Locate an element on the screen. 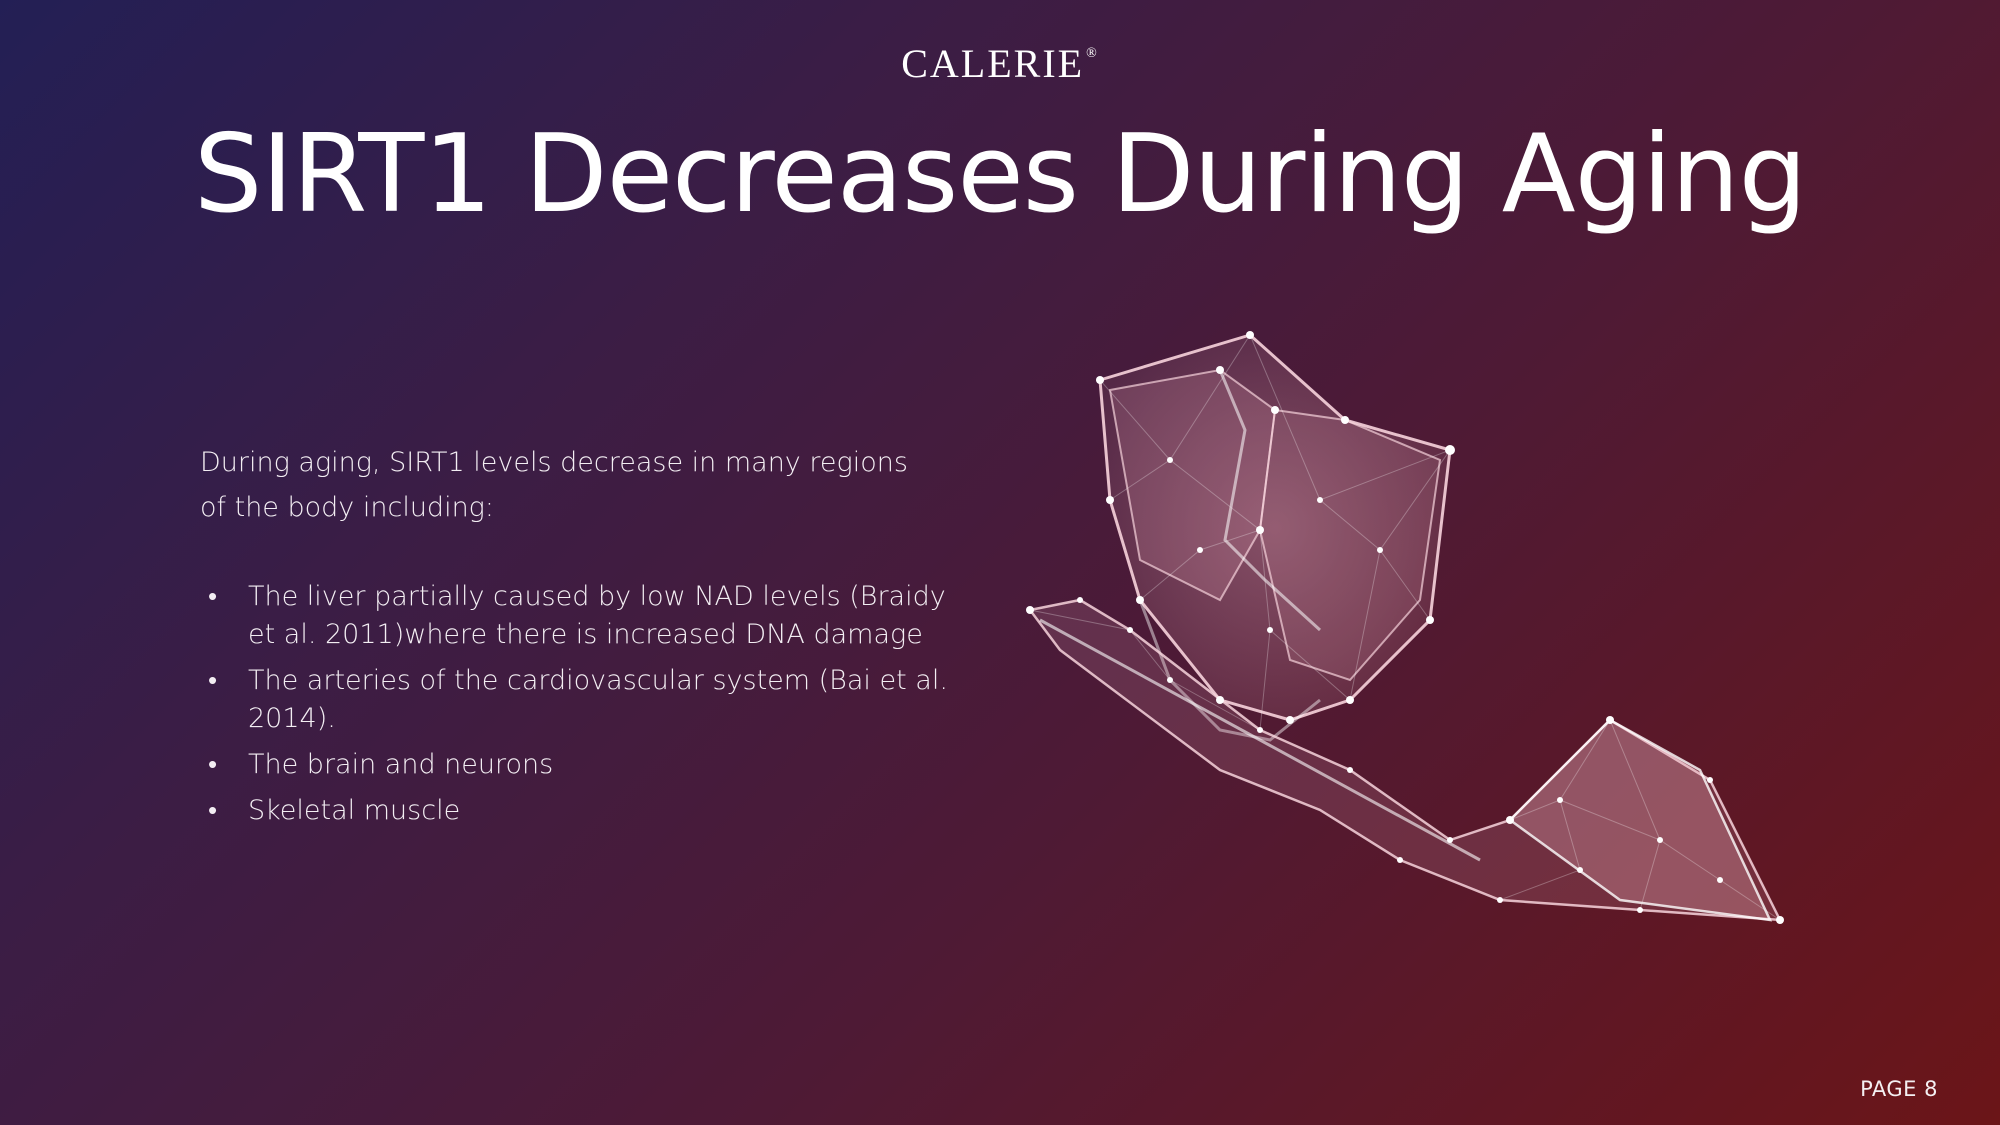  slide-title: SIRT1 Decreases During Aging is located at coordinates (1000, 174).